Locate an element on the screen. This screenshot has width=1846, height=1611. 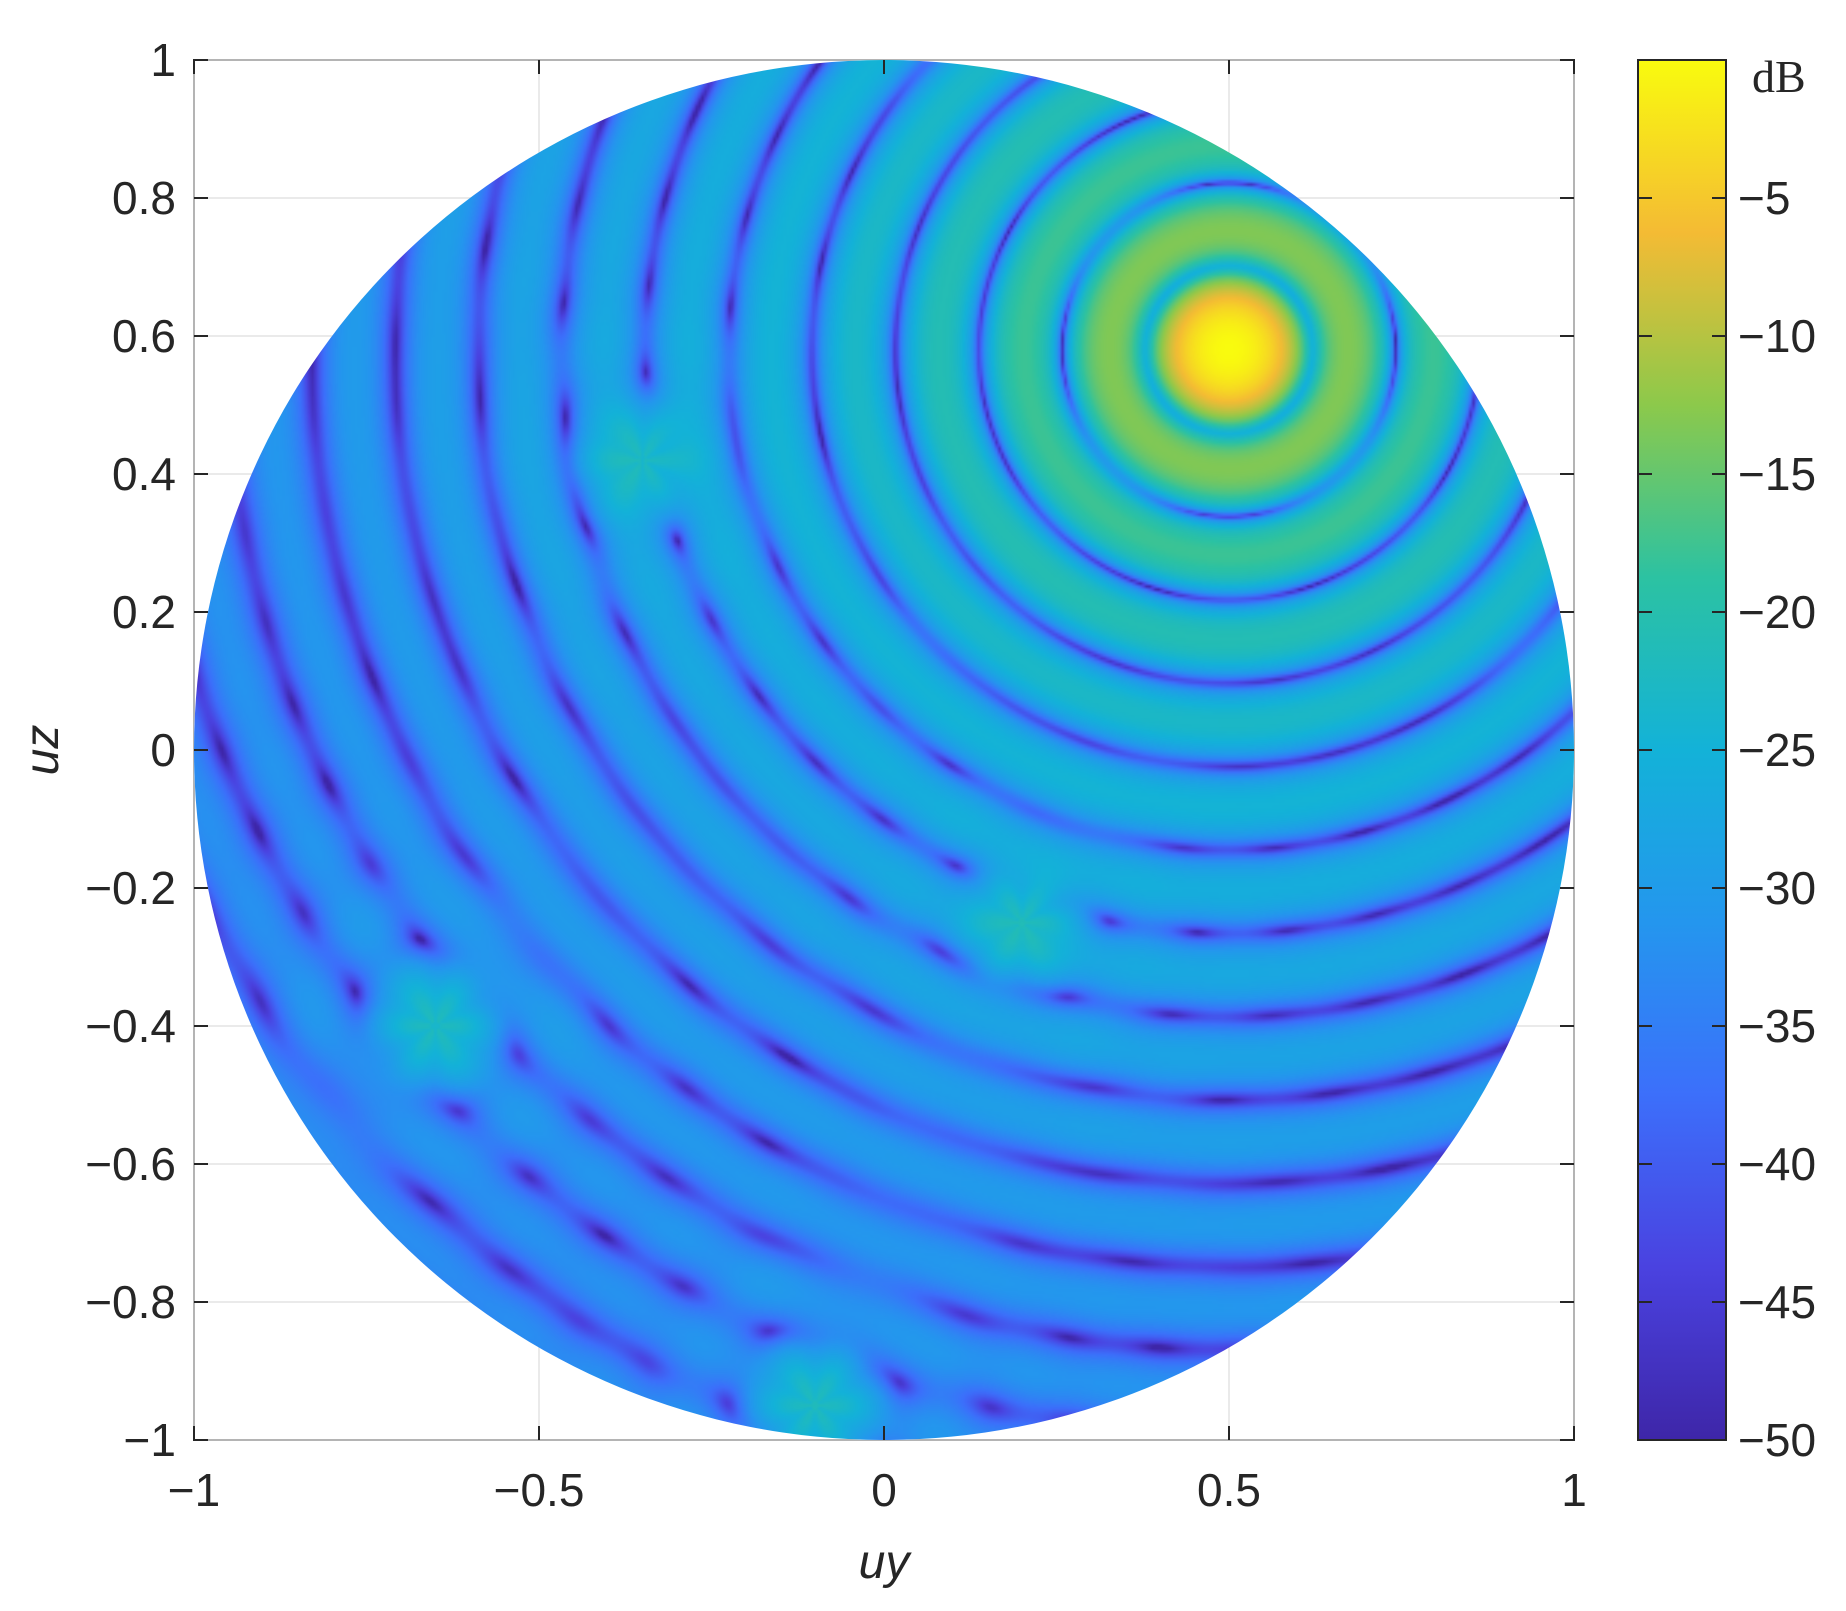
y-tick-label-7: 0.4 is located at coordinates (144, 474).